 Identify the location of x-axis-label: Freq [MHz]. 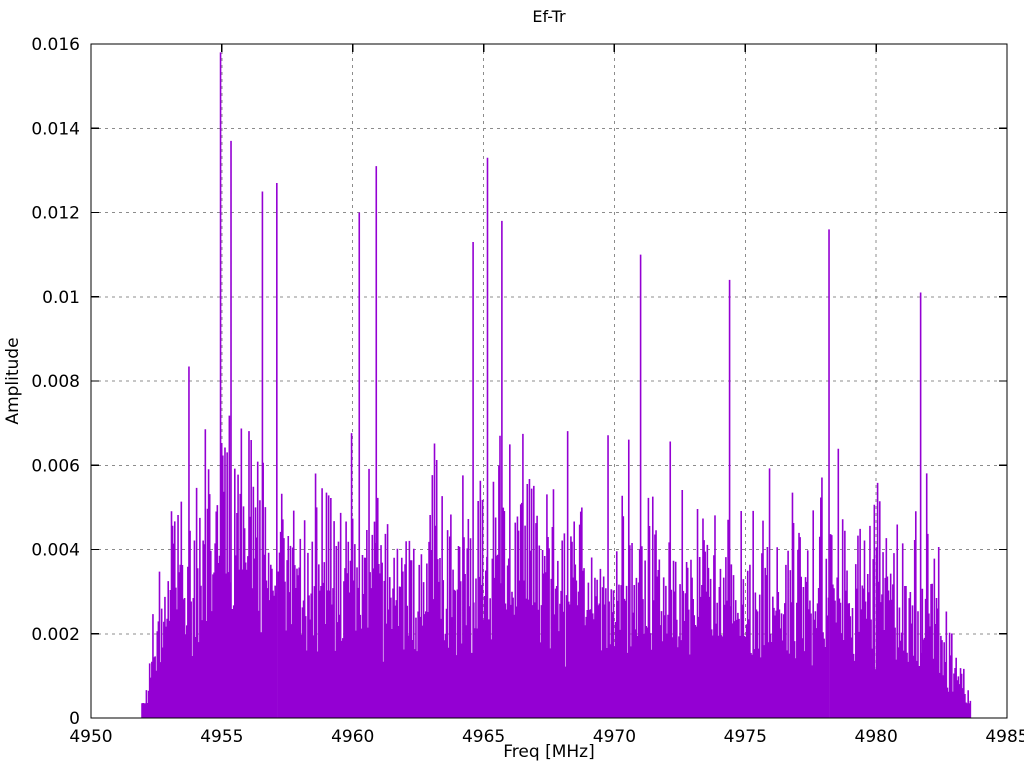
(548, 752).